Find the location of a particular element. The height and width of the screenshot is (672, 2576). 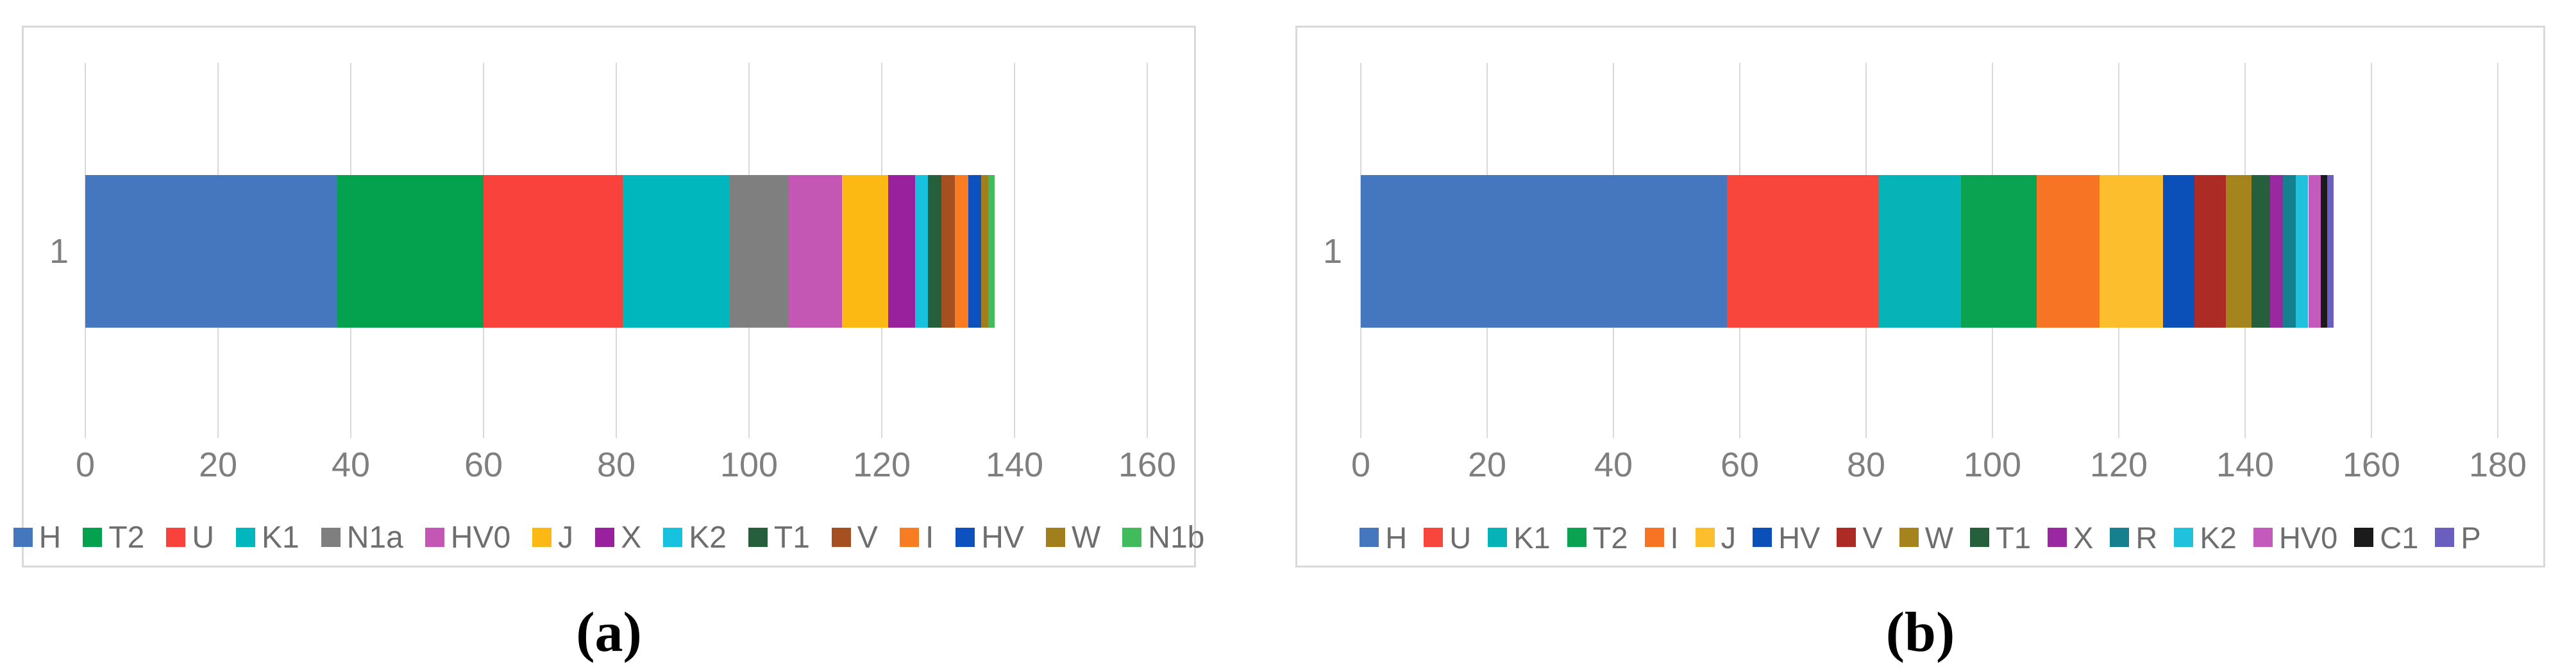

x-tick-label-100: 100 is located at coordinates (749, 465).